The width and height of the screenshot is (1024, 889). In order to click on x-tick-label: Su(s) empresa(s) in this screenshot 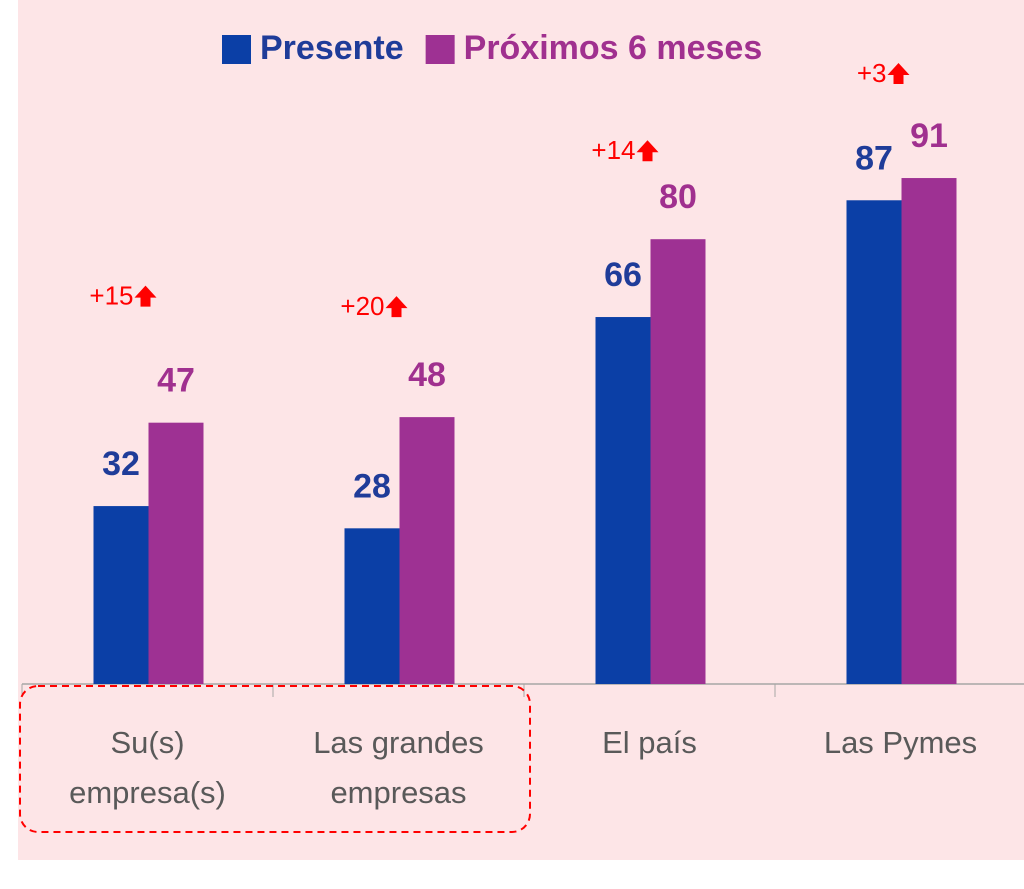, I will do `click(147, 767)`.